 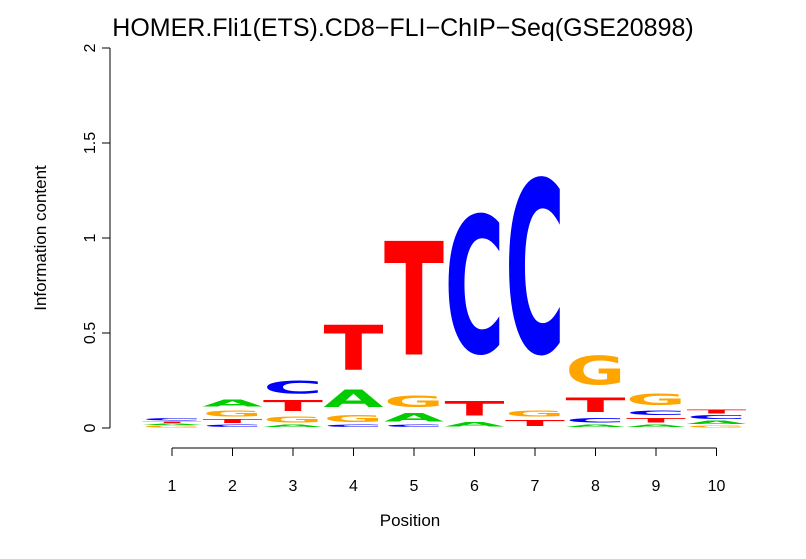 I want to click on y-axis: 0 0.5 1 1.5 2, so click(x=96, y=237).